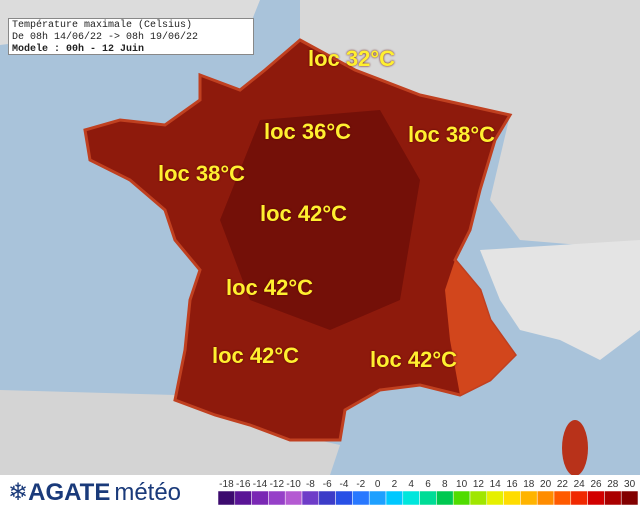 The height and width of the screenshot is (514, 640). Describe the element at coordinates (546, 484) in the screenshot. I see `legend-tick-label: 20` at that location.